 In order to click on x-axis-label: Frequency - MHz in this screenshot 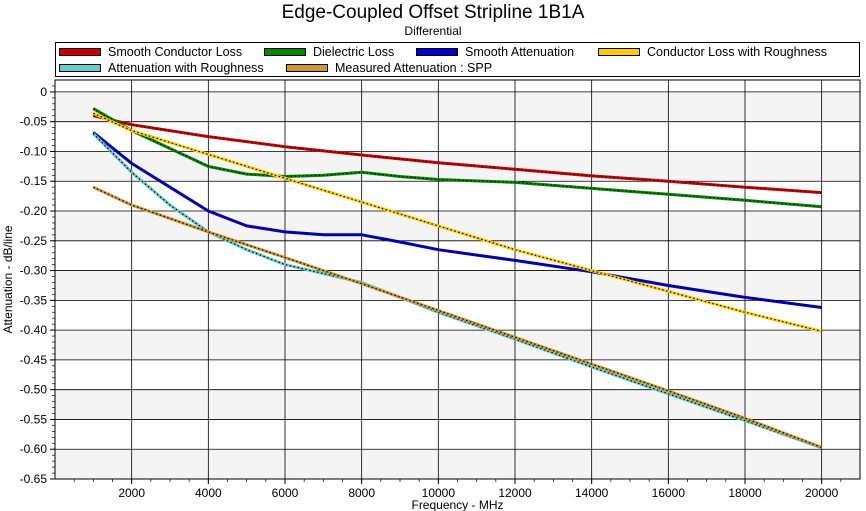, I will do `click(457, 504)`.